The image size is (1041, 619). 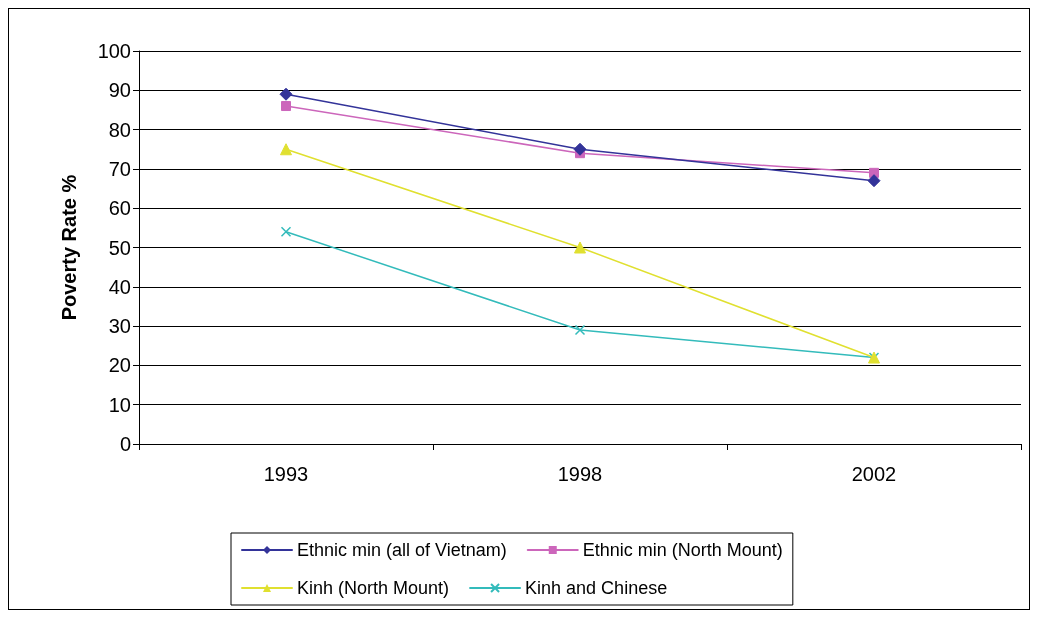 I want to click on y-tick-label: 10, so click(x=119, y=404).